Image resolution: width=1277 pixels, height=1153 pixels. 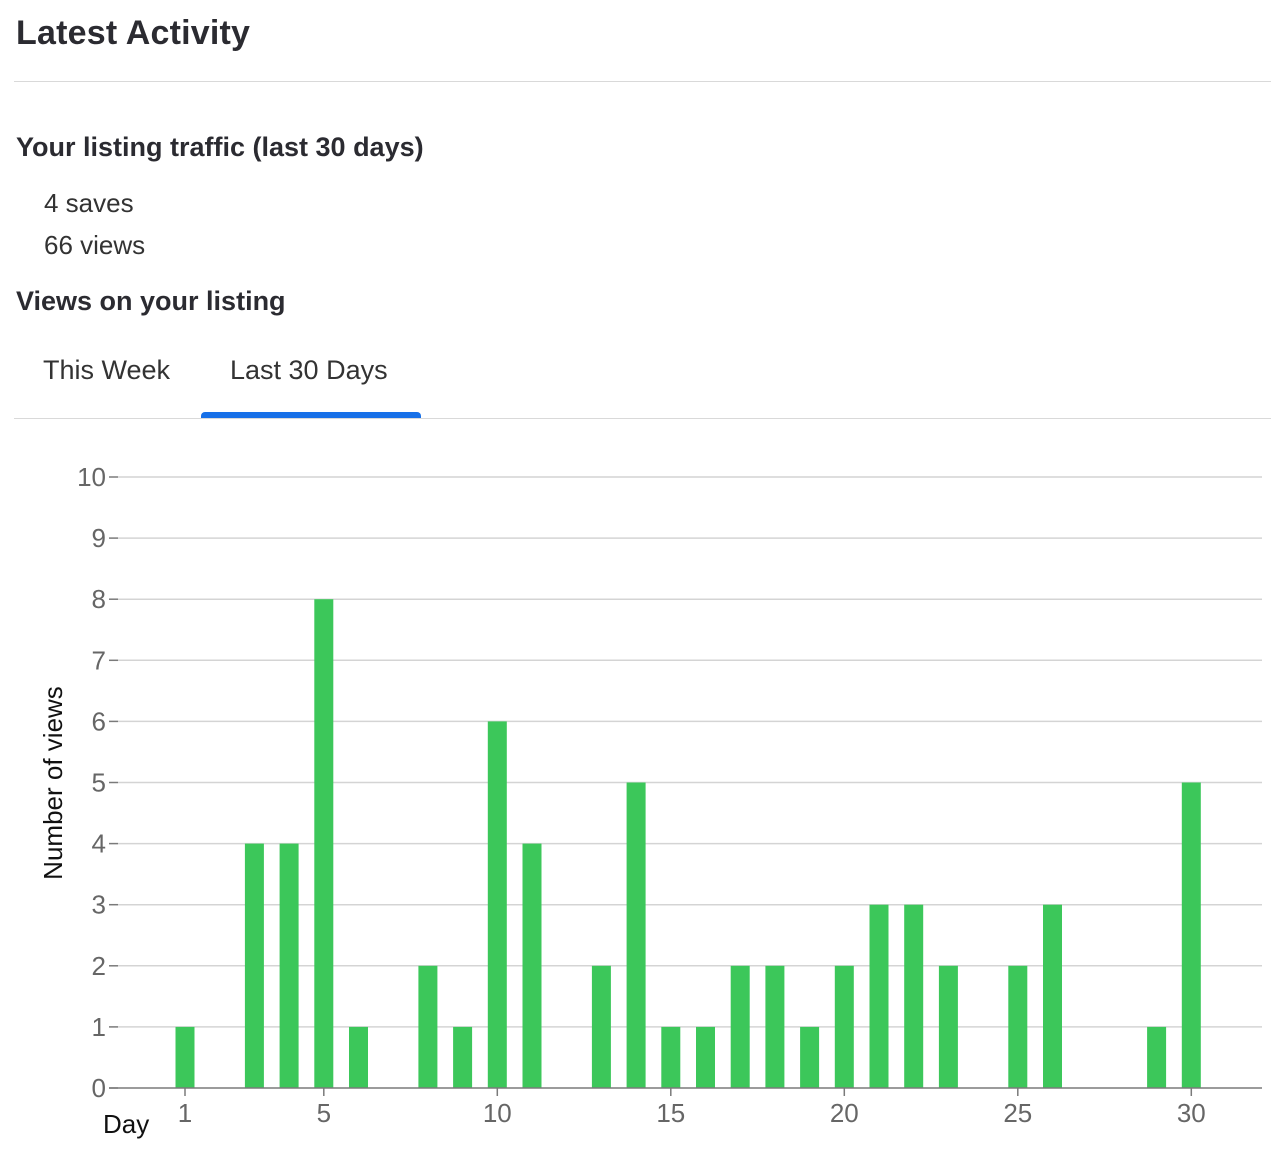 What do you see at coordinates (126, 1124) in the screenshot?
I see `x-axis-label: Day` at bounding box center [126, 1124].